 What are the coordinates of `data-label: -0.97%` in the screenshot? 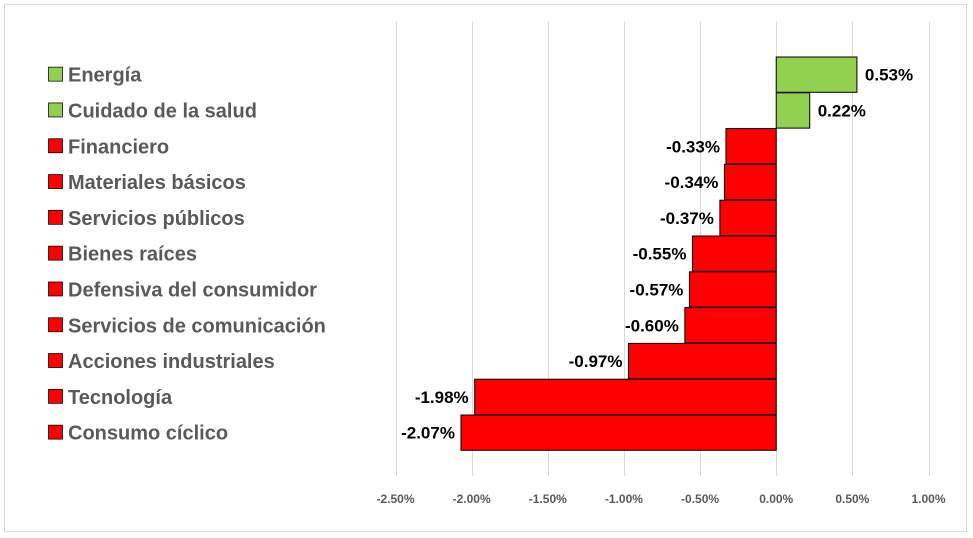 It's located at (596, 361).